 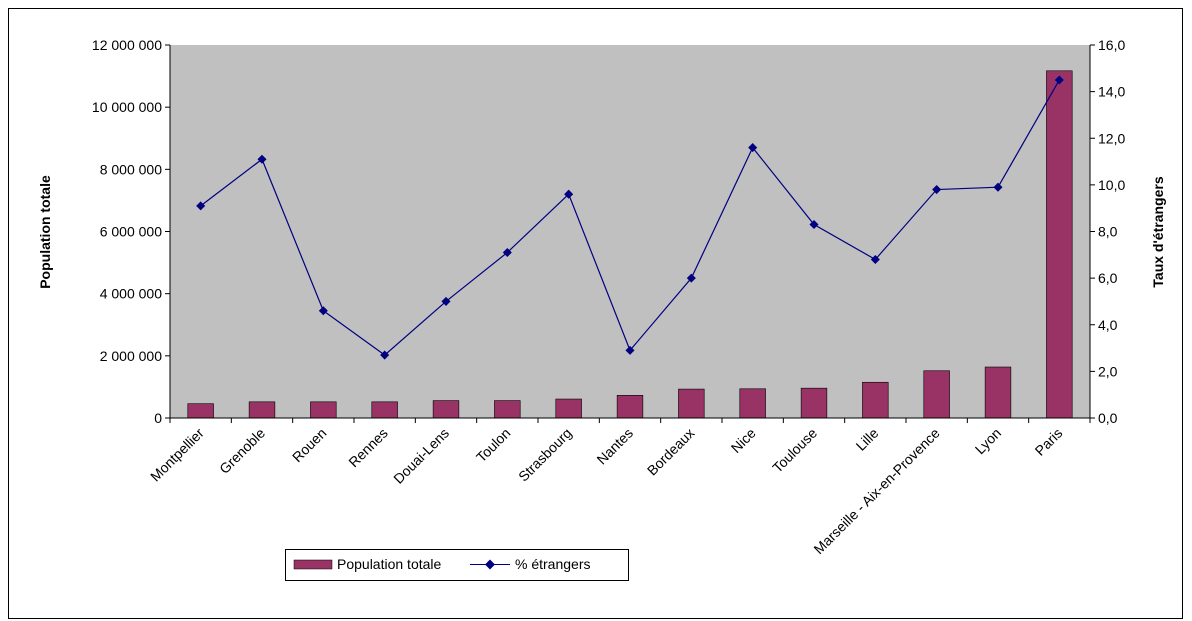 What do you see at coordinates (131, 169) in the screenshot?
I see `y-tick-label: 8 000 000` at bounding box center [131, 169].